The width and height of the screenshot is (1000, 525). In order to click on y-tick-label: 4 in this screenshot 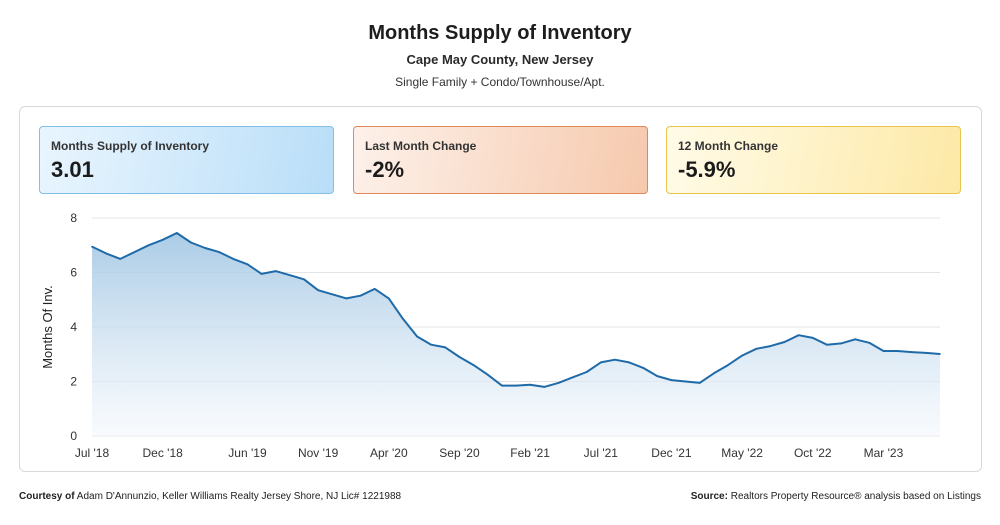, I will do `click(73, 327)`.